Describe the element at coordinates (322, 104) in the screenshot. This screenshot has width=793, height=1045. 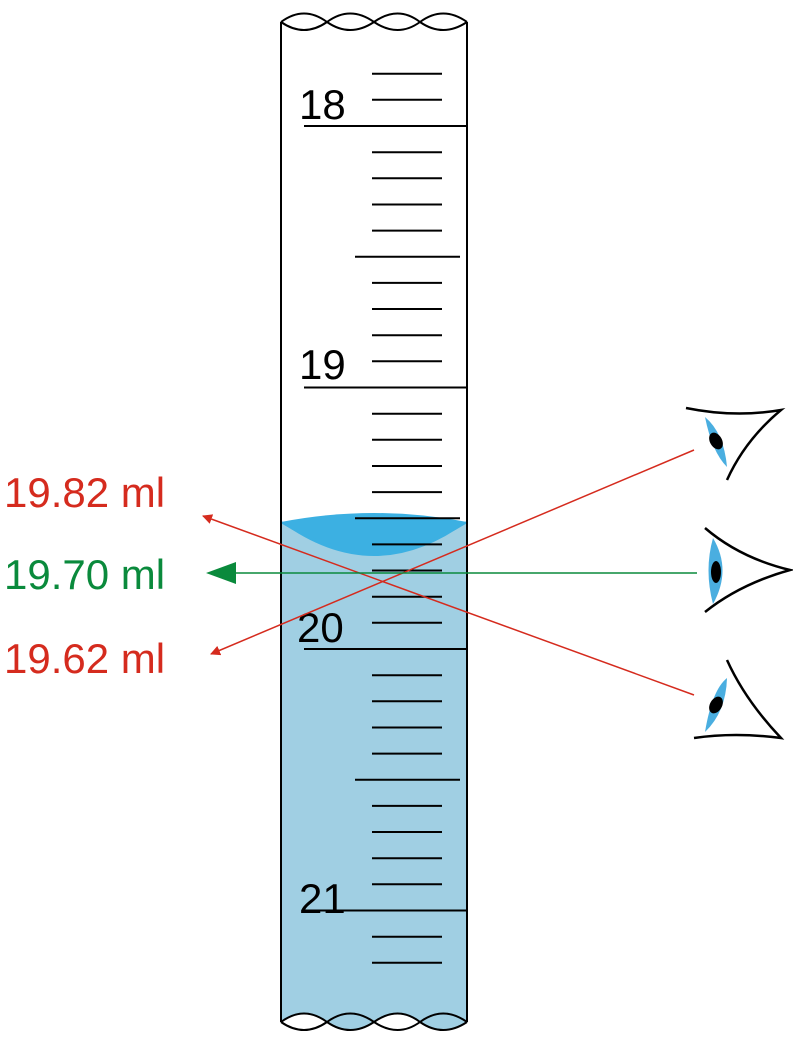
I see `scale-label-18: 18` at that location.